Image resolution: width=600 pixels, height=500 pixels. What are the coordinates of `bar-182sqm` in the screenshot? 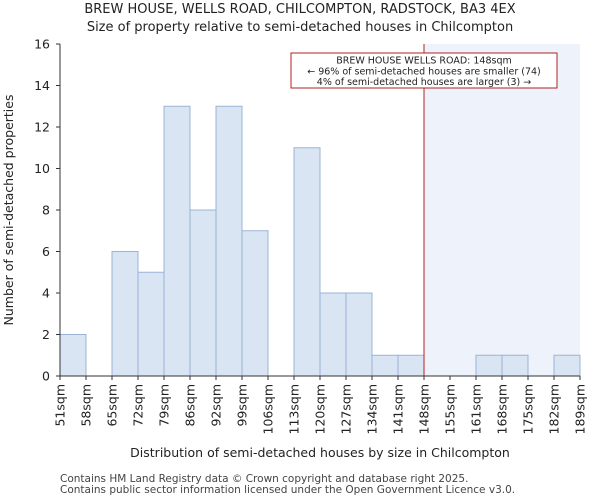 It's located at (567, 365).